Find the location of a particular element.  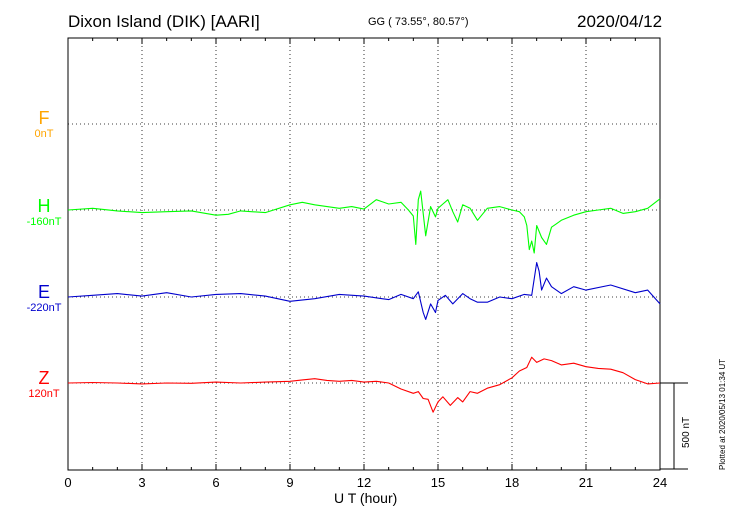

x-tick-label: 3 is located at coordinates (141, 482).